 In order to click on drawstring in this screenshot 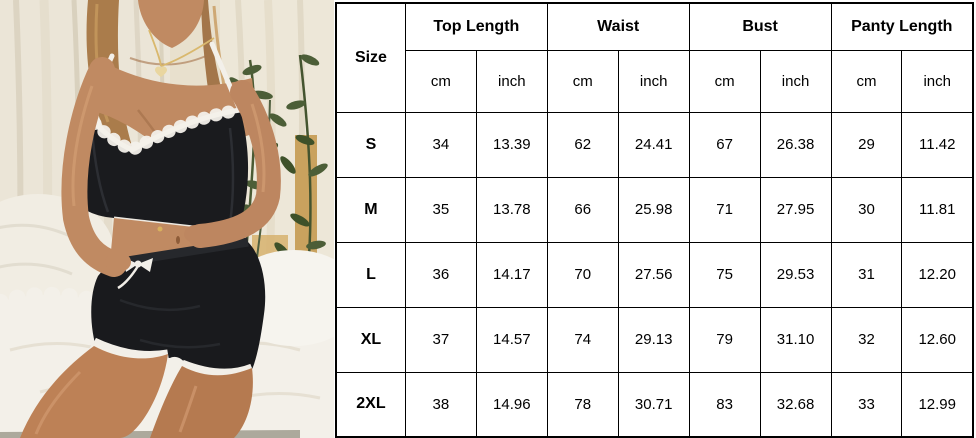, I will do `click(128, 277)`.